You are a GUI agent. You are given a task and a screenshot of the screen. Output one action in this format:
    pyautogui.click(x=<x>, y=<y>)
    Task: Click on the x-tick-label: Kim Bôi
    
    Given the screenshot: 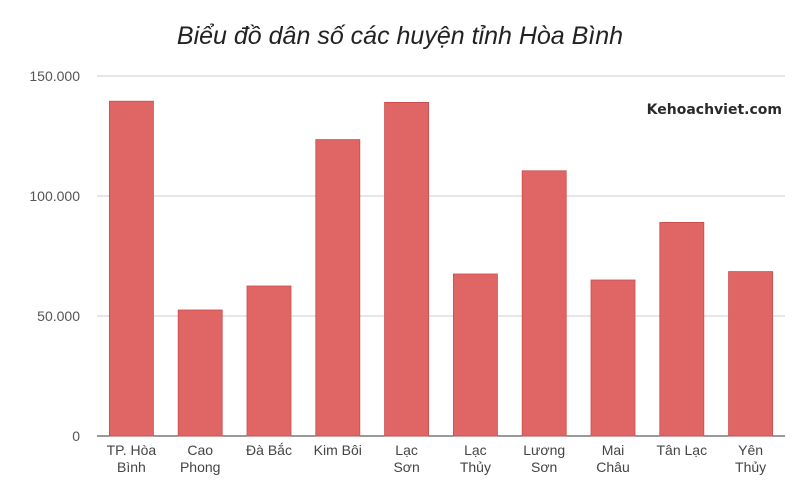 What is the action you would take?
    pyautogui.click(x=338, y=450)
    